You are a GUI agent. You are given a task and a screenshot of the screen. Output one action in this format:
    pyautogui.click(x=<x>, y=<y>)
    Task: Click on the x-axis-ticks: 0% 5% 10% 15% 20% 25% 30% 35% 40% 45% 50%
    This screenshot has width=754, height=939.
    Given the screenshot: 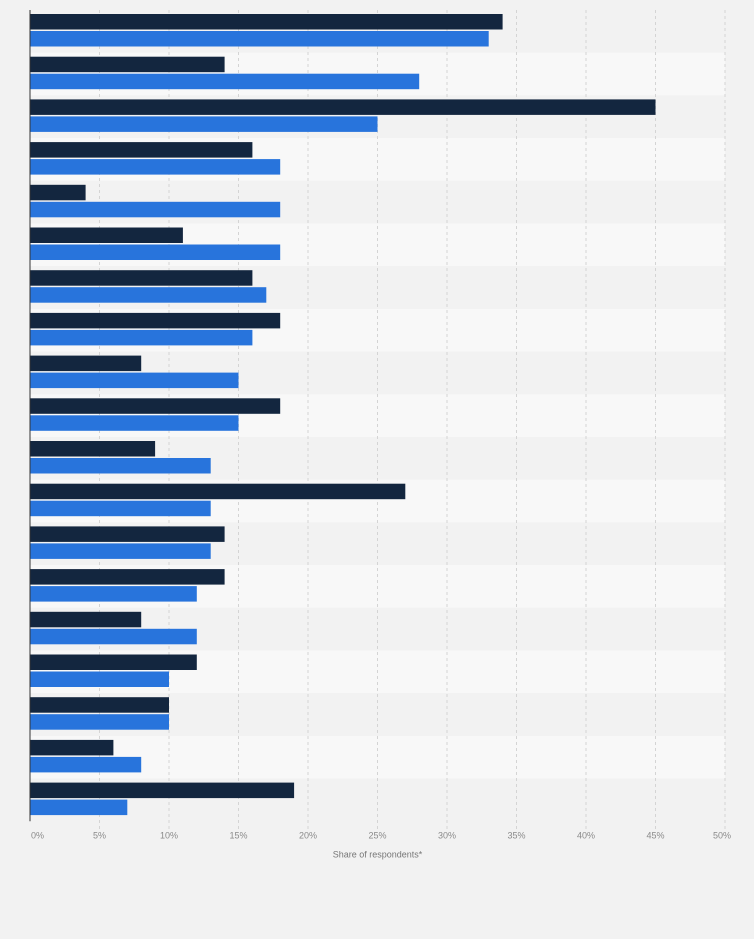 What is the action you would take?
    pyautogui.click(x=381, y=835)
    